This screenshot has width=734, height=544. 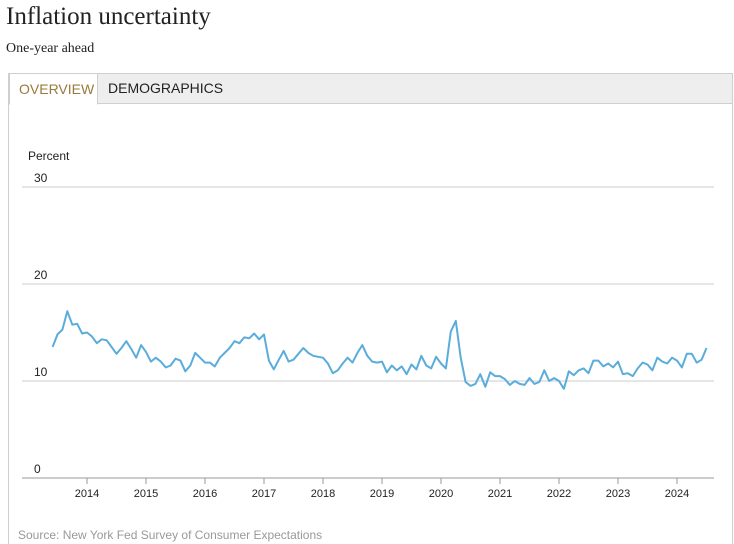 What do you see at coordinates (53, 89) in the screenshot?
I see `tab-overview: OVERVIEW` at bounding box center [53, 89].